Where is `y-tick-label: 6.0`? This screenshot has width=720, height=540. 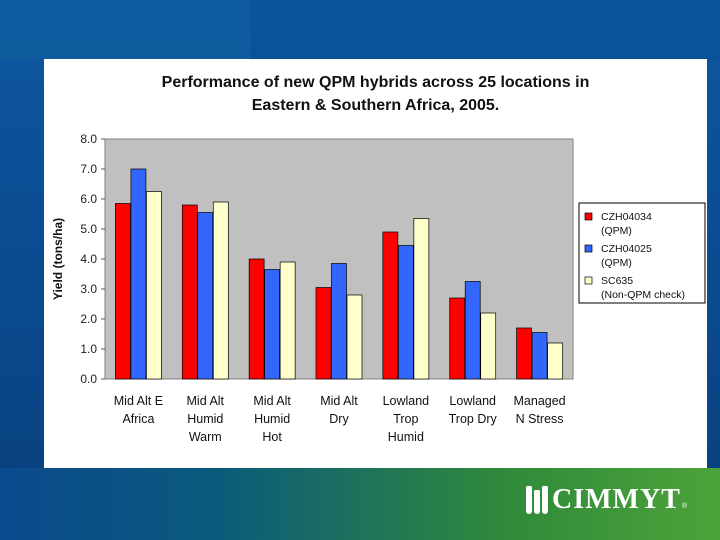
y-tick-label: 6.0 is located at coordinates (88, 199).